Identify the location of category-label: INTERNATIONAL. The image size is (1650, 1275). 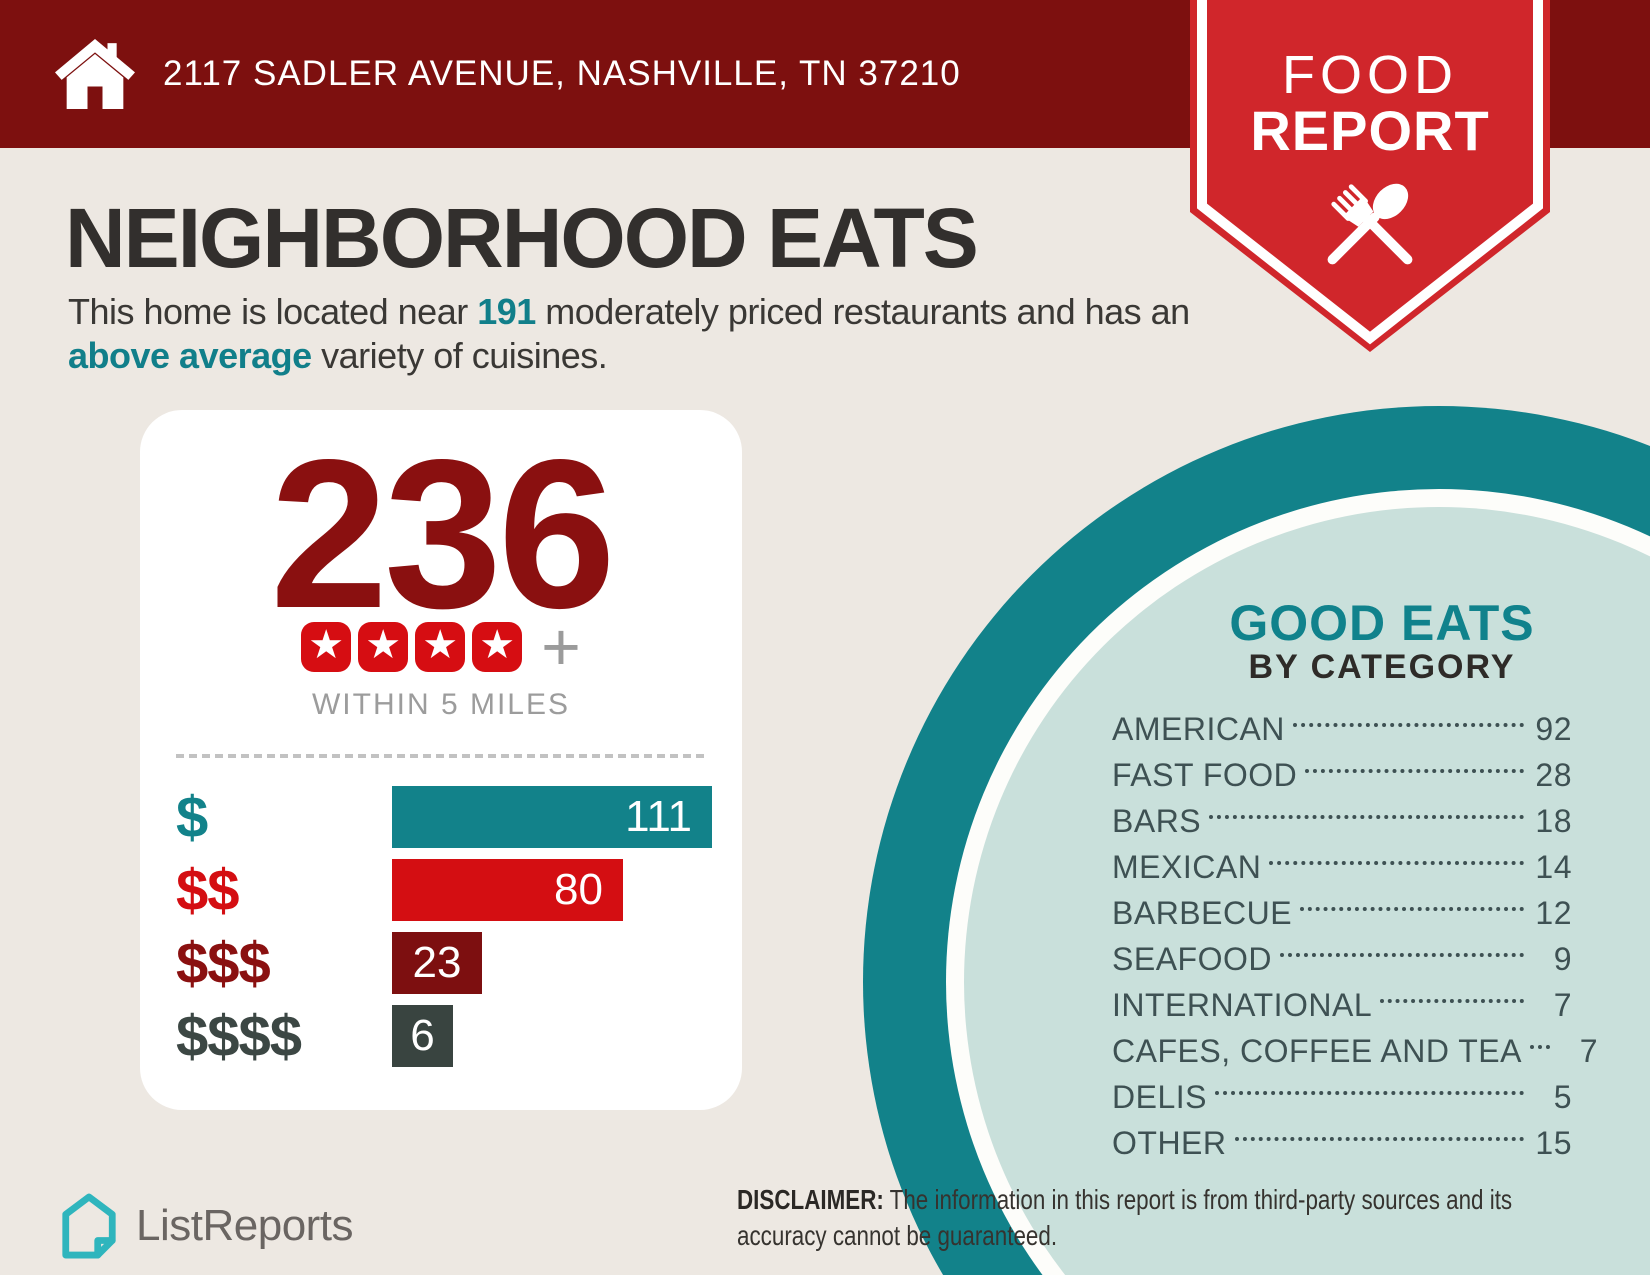
(1242, 1004).